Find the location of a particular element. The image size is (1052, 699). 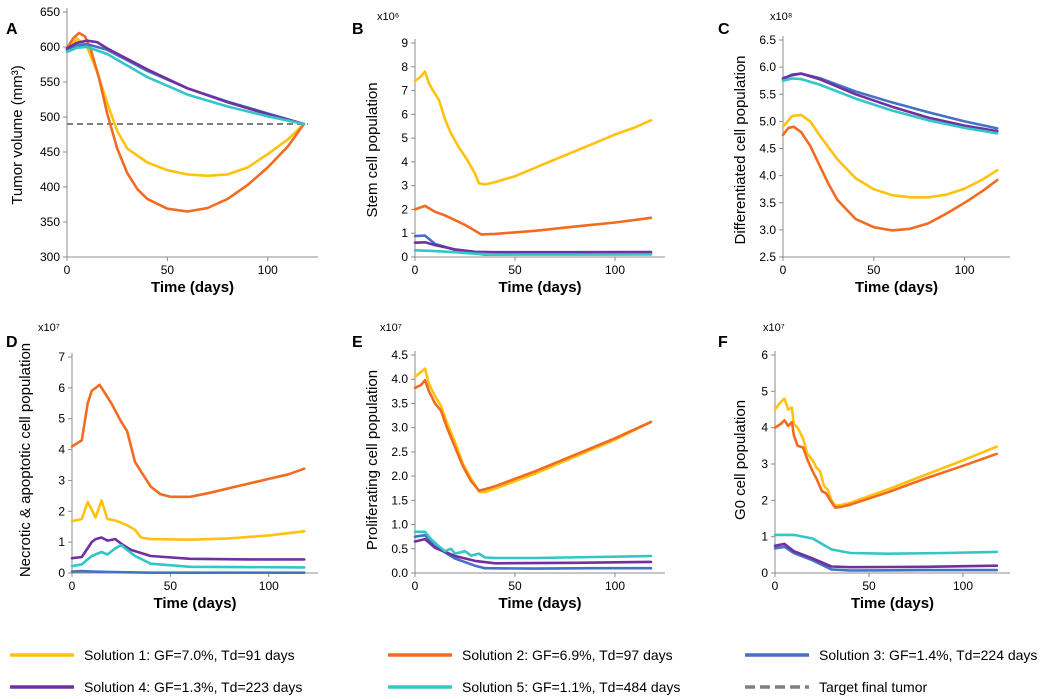

y-tick-label: 3.0 is located at coordinates (767, 230).